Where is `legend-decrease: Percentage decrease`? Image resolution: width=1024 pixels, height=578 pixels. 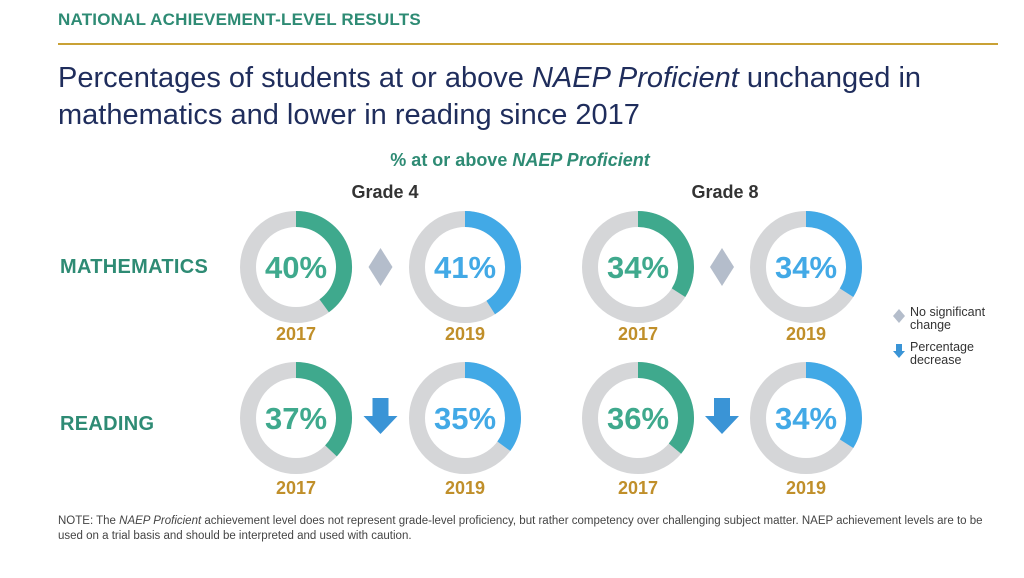
legend-decrease: Percentage decrease is located at coordinates (951, 354).